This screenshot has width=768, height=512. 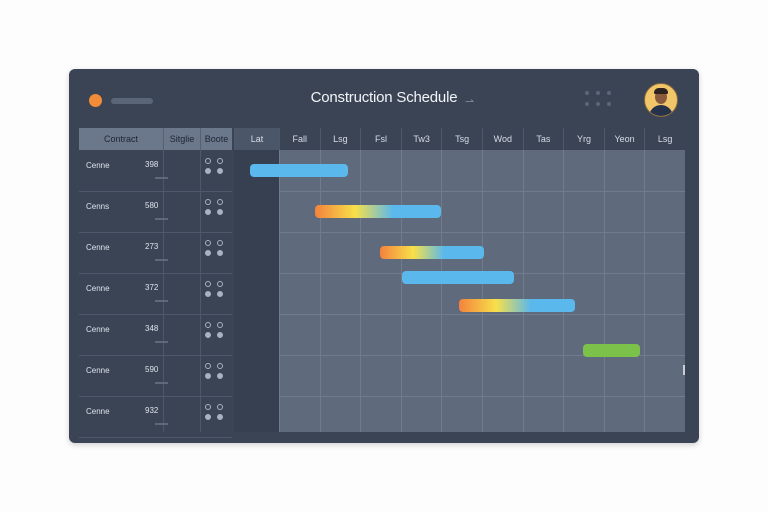 What do you see at coordinates (216, 139) in the screenshot?
I see `header-boote: Boote` at bounding box center [216, 139].